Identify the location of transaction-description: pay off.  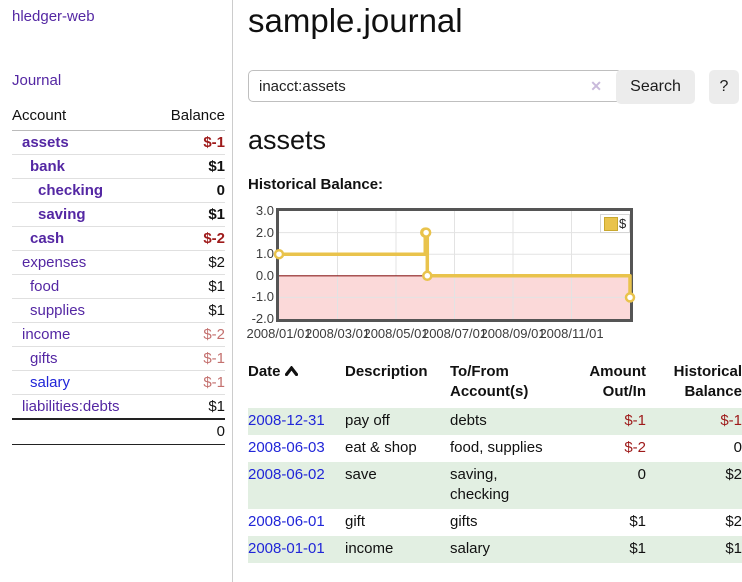
(397, 421).